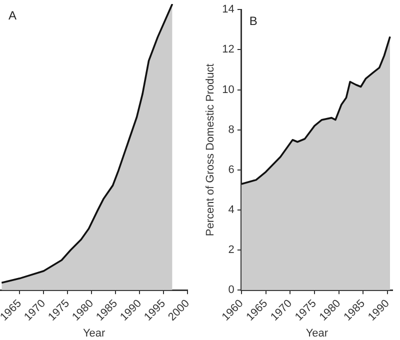 The image size is (400, 340). What do you see at coordinates (231, 210) in the screenshot?
I see `y-tick-label: 4` at bounding box center [231, 210].